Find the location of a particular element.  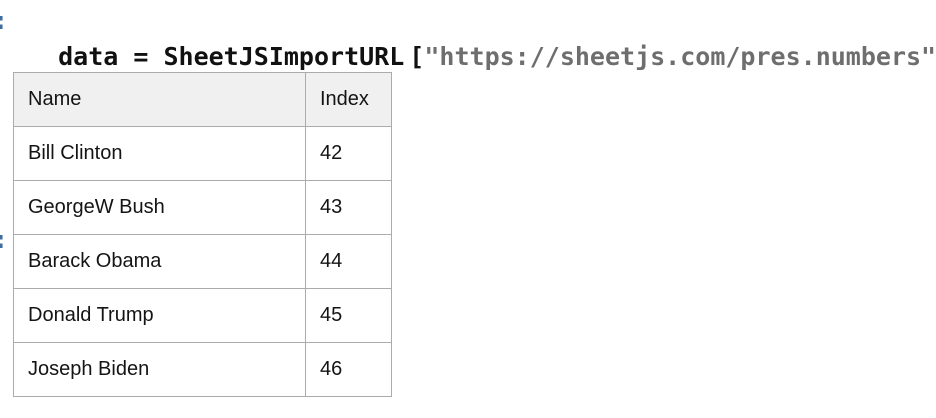

output-prompt: : is located at coordinates (2, 240).